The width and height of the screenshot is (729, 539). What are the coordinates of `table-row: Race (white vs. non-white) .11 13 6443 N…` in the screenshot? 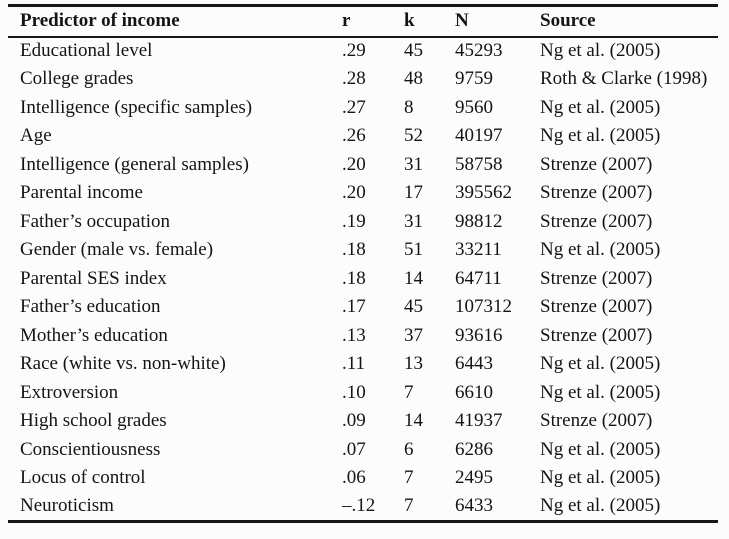 It's located at (363, 364).